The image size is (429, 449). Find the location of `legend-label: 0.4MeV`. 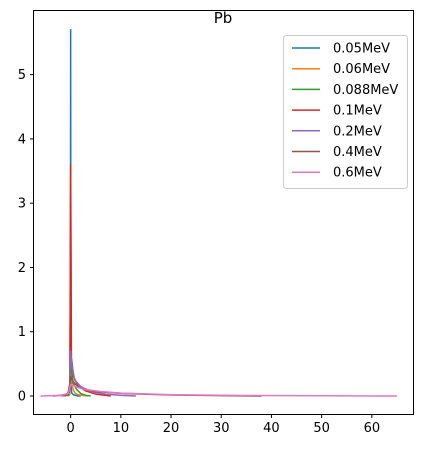

legend-label: 0.4MeV is located at coordinates (357, 152).